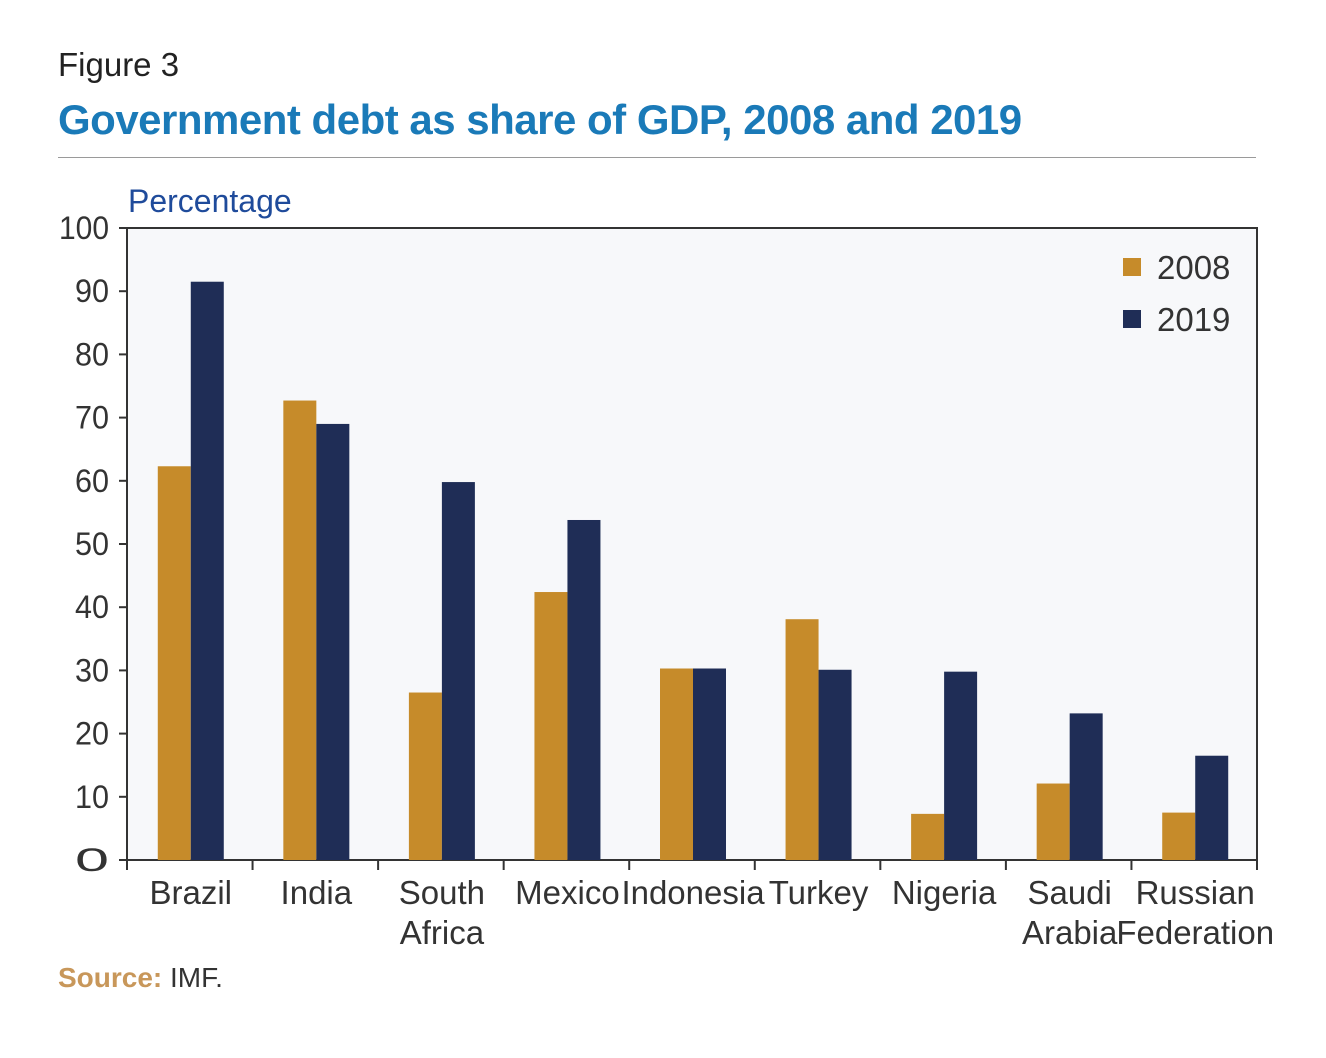 The width and height of the screenshot is (1326, 1058). I want to click on x-tick-label: Nigeria, so click(944, 892).